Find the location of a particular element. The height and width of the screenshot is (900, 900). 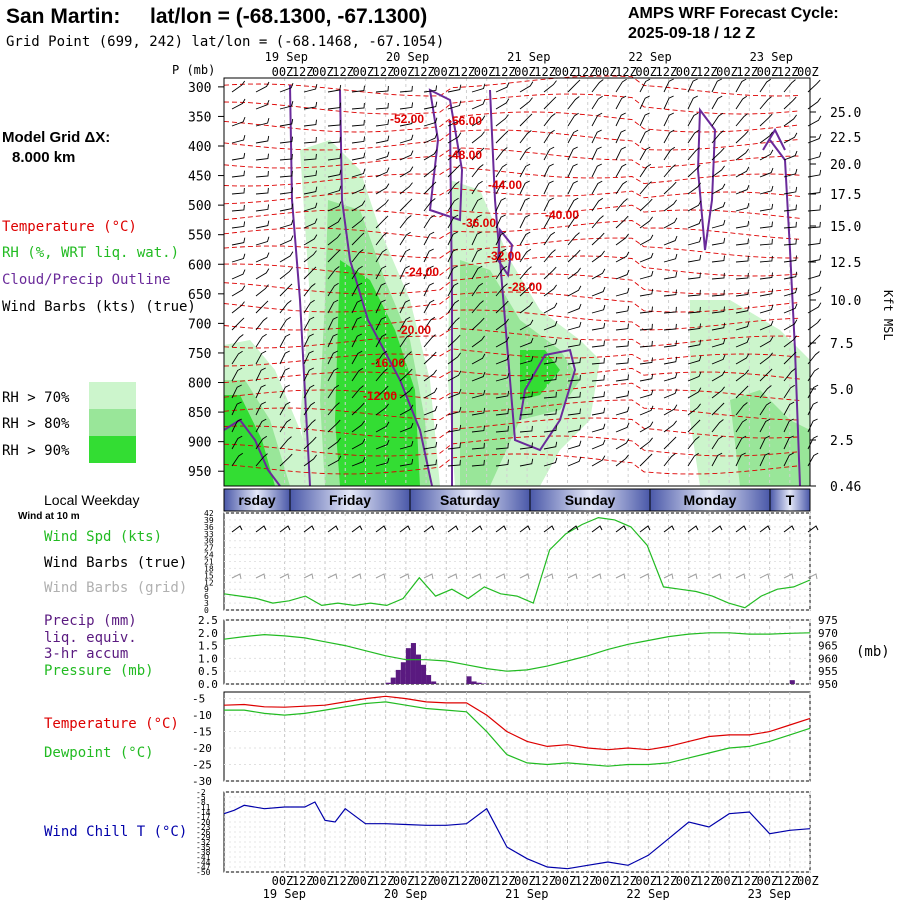

rh-region is located at coordinates (249, 440).